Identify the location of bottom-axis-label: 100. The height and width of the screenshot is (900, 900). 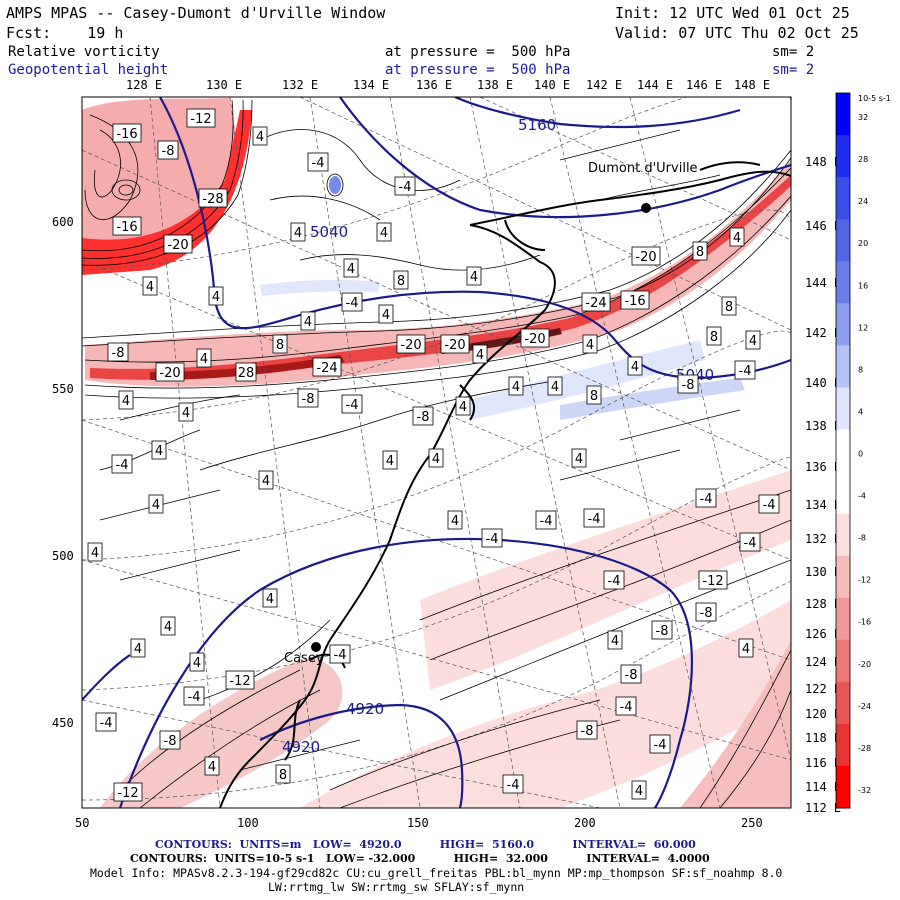
(248, 823).